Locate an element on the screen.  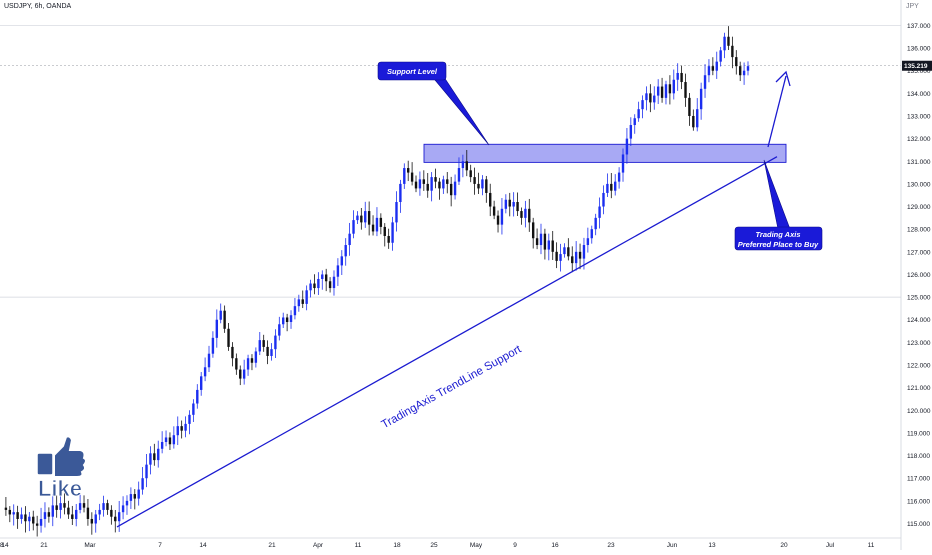
x-tick-label: 16 is located at coordinates (555, 545).